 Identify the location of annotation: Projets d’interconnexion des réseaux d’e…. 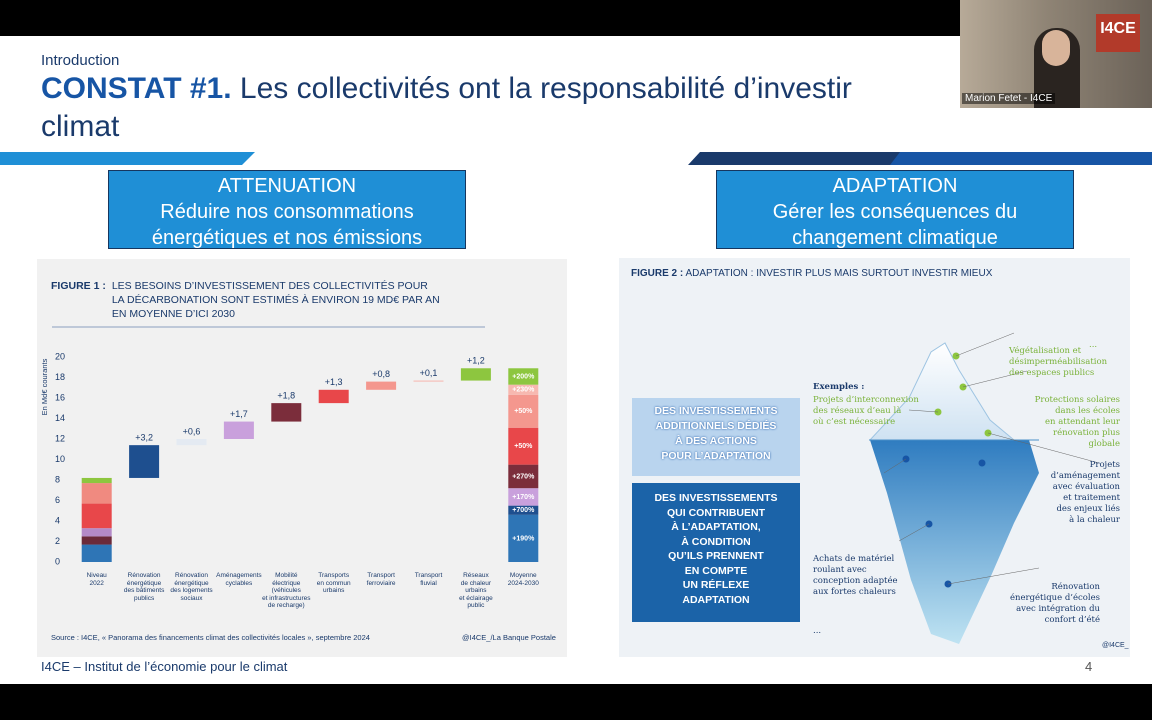
(866, 411).